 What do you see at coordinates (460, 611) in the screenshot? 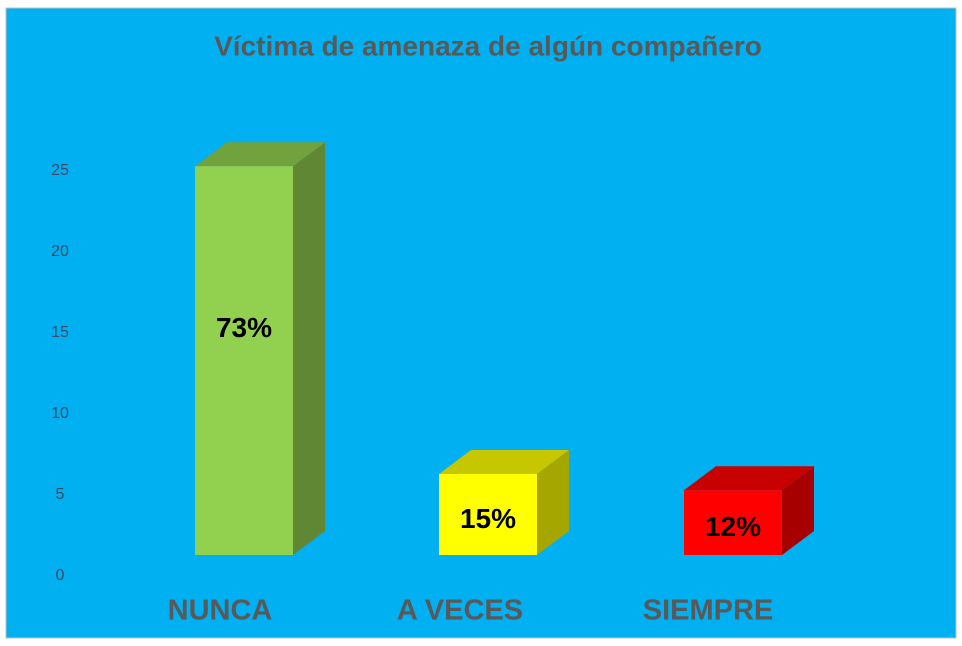
I see `x-tick-label: A VECES` at bounding box center [460, 611].